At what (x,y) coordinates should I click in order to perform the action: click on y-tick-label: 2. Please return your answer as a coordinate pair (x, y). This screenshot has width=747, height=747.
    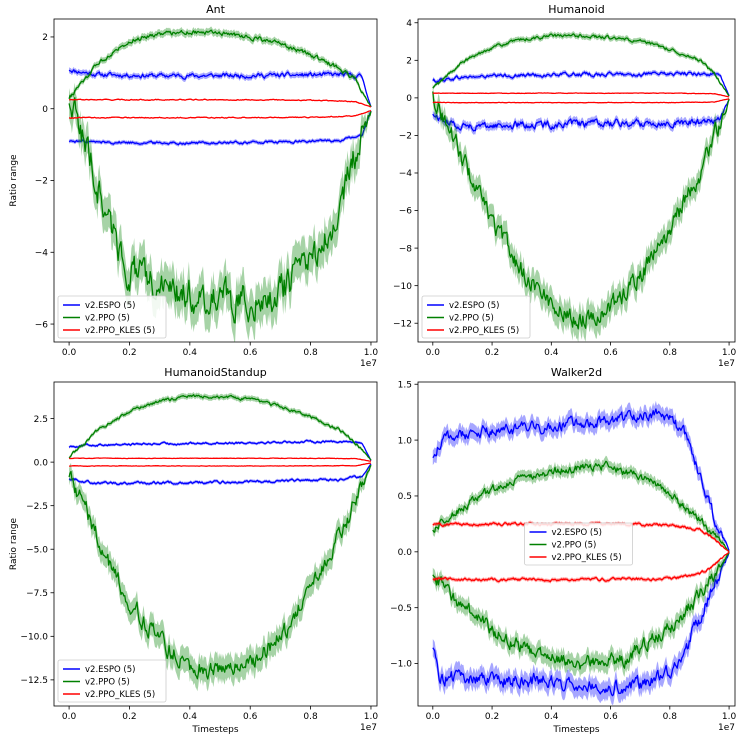
    Looking at the image, I should click on (45, 38).